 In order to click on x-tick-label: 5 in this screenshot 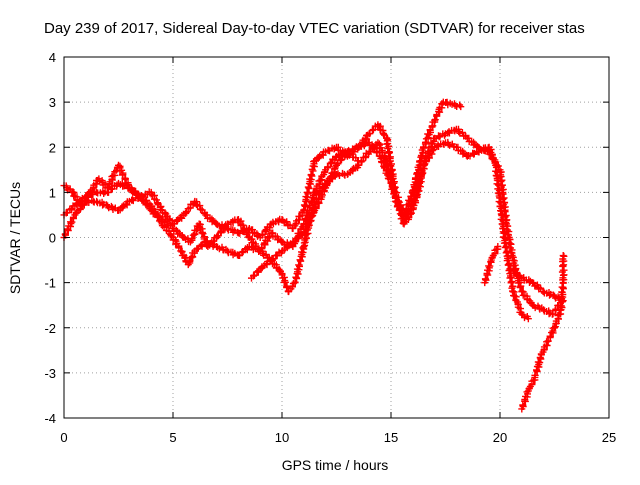, I will do `click(172, 437)`.